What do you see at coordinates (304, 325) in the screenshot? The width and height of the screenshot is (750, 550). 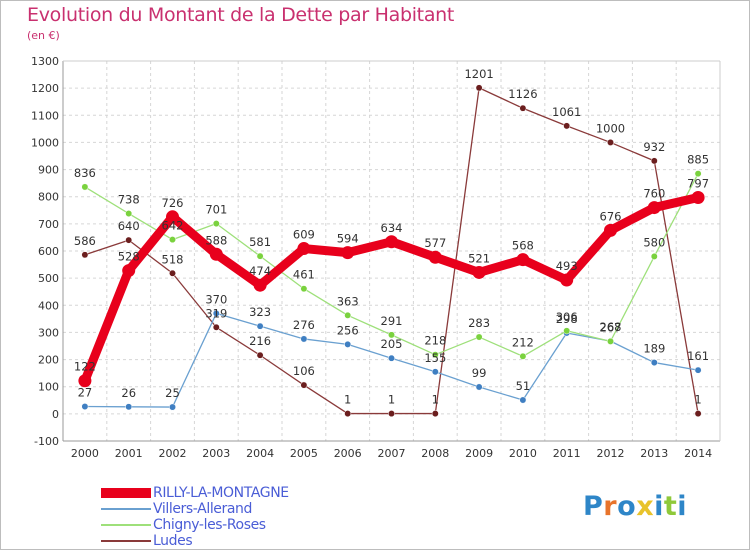 I see `data-label: 276` at bounding box center [304, 325].